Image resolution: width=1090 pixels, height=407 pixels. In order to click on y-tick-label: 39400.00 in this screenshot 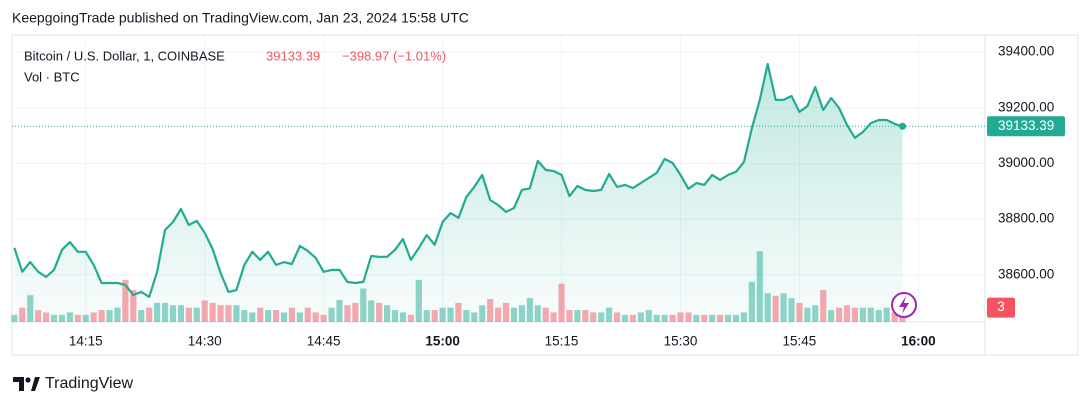, I will do `click(1026, 51)`.